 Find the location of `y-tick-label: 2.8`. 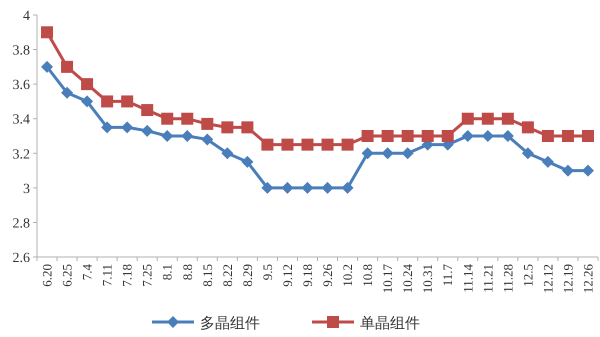

y-tick-label: 2.8 is located at coordinates (21, 224).